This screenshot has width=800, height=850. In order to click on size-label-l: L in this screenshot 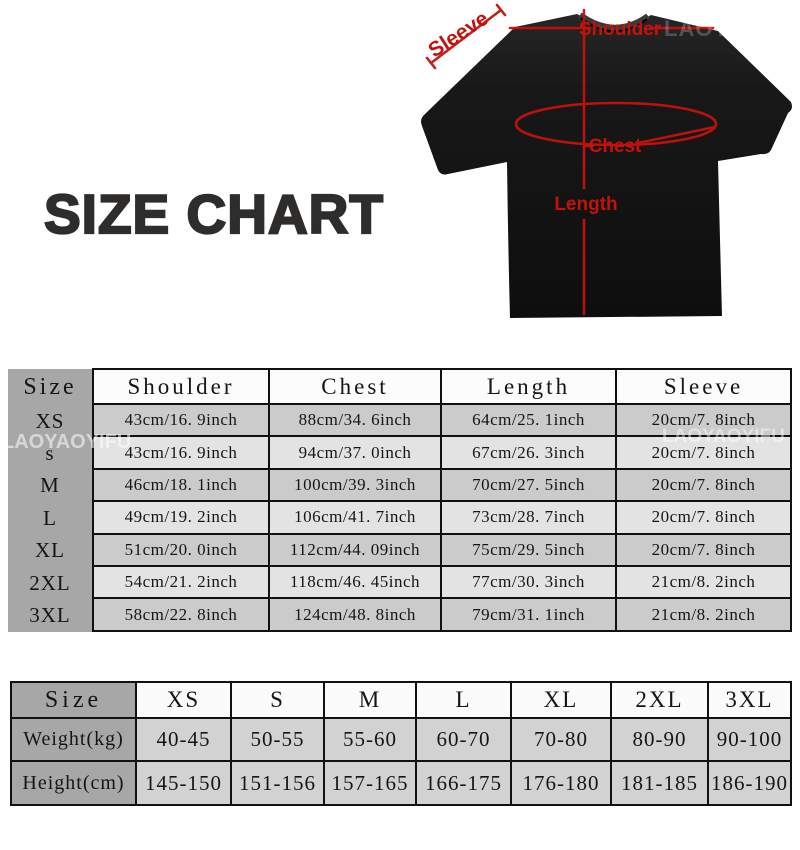, I will do `click(50, 517)`.